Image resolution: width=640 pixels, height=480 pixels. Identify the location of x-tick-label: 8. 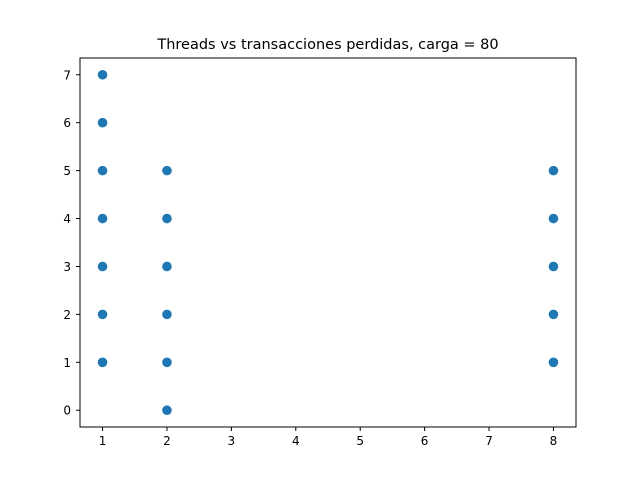
(554, 441).